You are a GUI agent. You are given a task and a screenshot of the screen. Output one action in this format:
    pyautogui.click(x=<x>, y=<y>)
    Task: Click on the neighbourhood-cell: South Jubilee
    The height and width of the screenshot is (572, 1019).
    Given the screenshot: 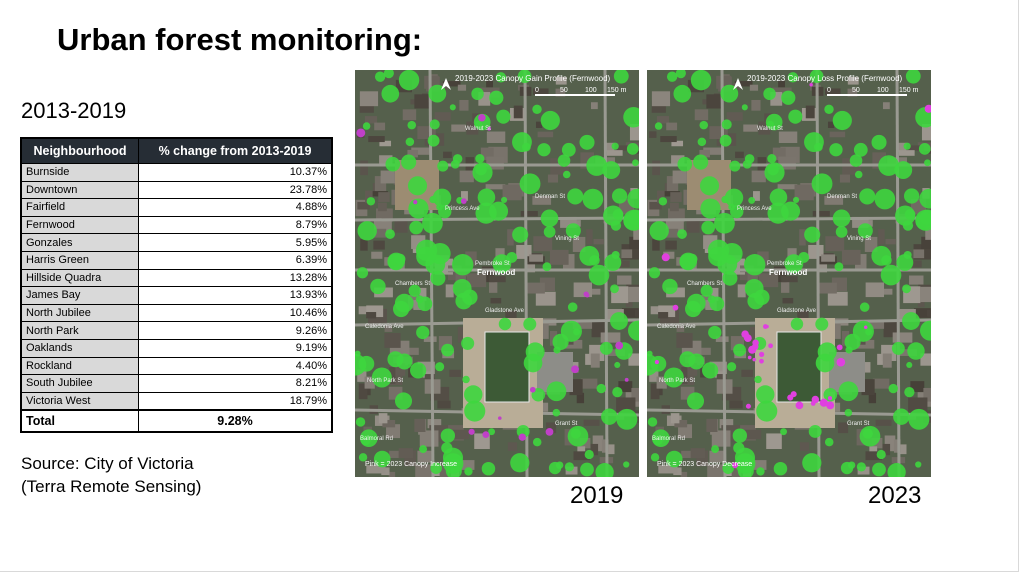 What is the action you would take?
    pyautogui.click(x=79, y=383)
    